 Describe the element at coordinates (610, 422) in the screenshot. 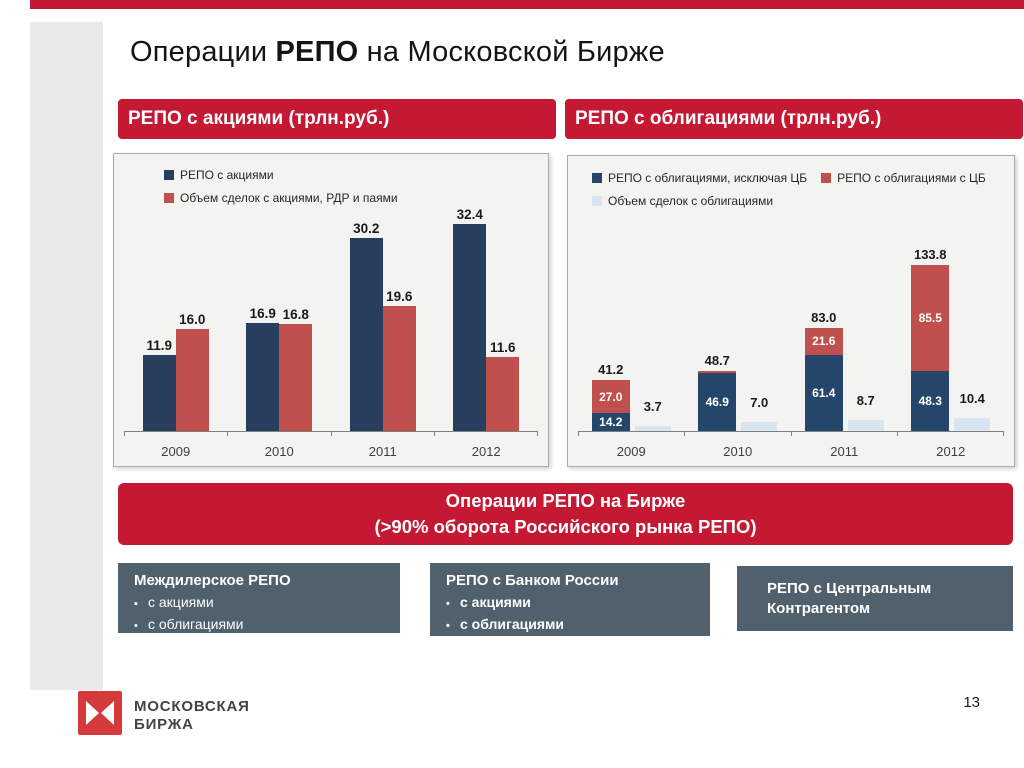

I see `stack-segment: 14.2` at that location.